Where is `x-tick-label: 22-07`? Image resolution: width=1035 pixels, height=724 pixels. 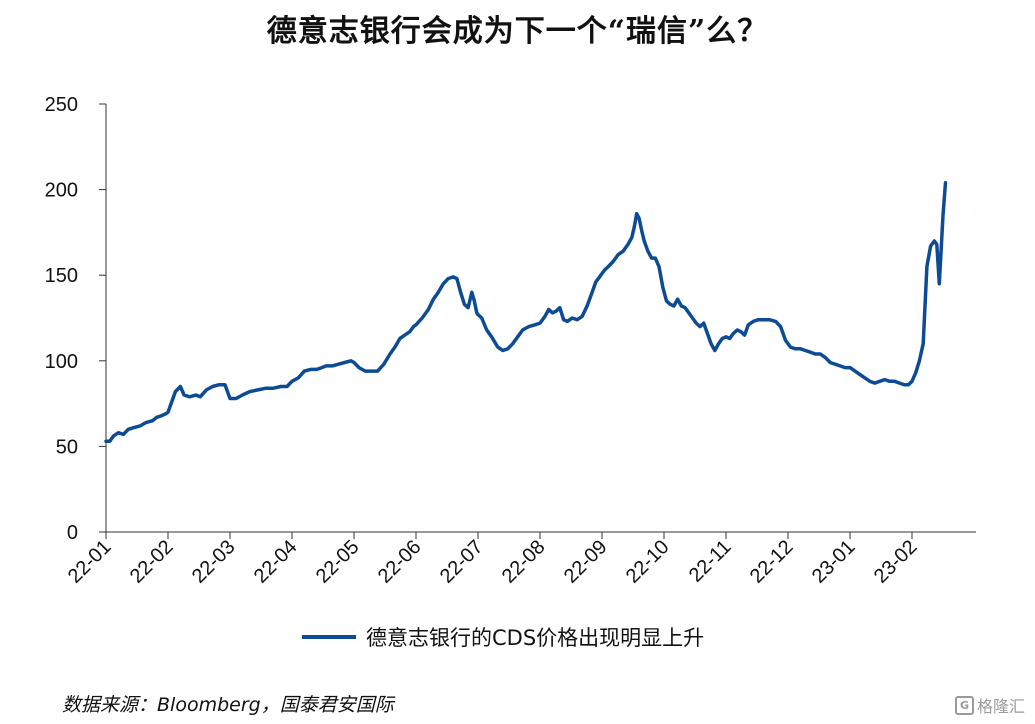 x-tick-label: 22-07 is located at coordinates (462, 562).